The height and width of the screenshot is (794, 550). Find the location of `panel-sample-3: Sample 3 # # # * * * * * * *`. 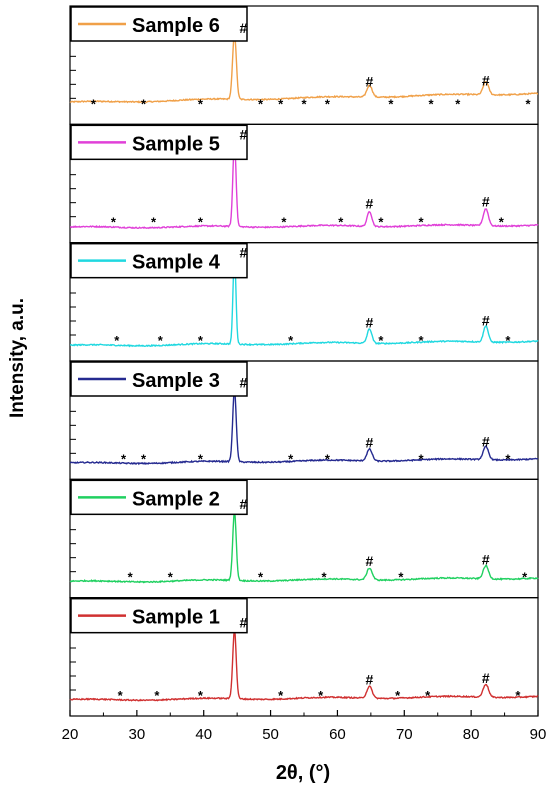

panel-sample-3: Sample 3 # # # * * * * * * * is located at coordinates (304, 420).